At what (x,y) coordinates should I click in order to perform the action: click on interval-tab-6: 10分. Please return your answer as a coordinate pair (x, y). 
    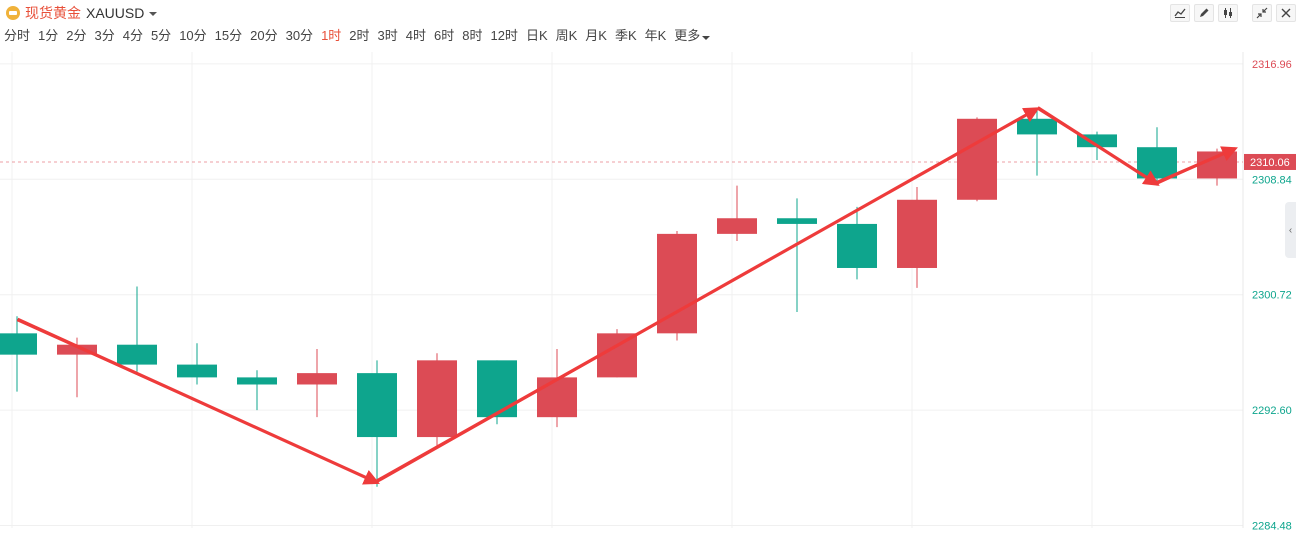
    Looking at the image, I should click on (193, 35).